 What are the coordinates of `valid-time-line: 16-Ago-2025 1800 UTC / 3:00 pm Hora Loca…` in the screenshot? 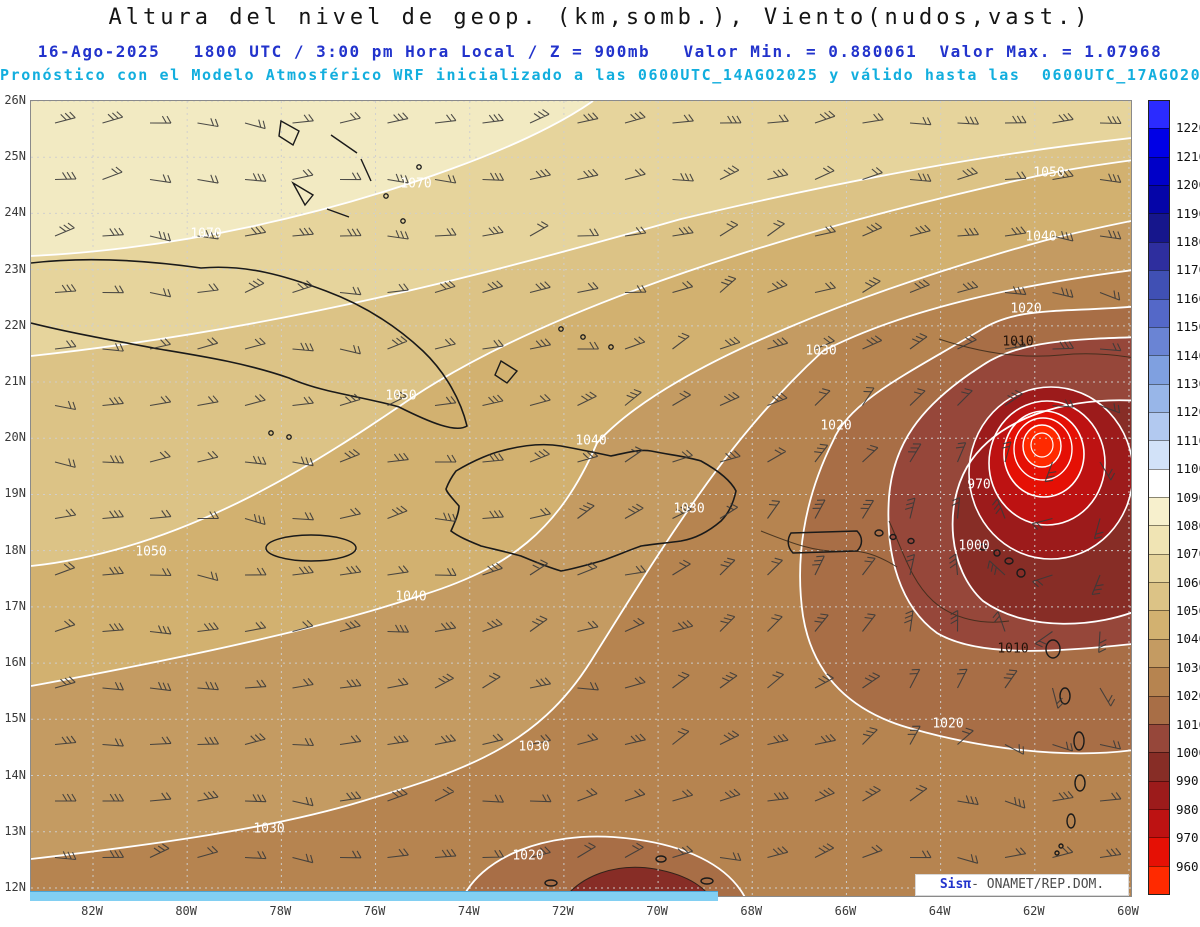 It's located at (600, 51).